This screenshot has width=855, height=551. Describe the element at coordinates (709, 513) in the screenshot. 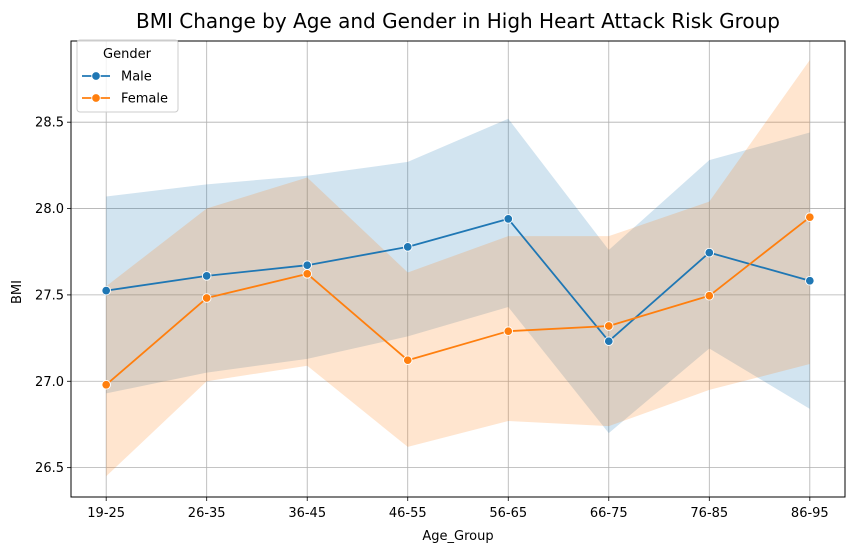

I see `x-tick-label: 76-85` at that location.